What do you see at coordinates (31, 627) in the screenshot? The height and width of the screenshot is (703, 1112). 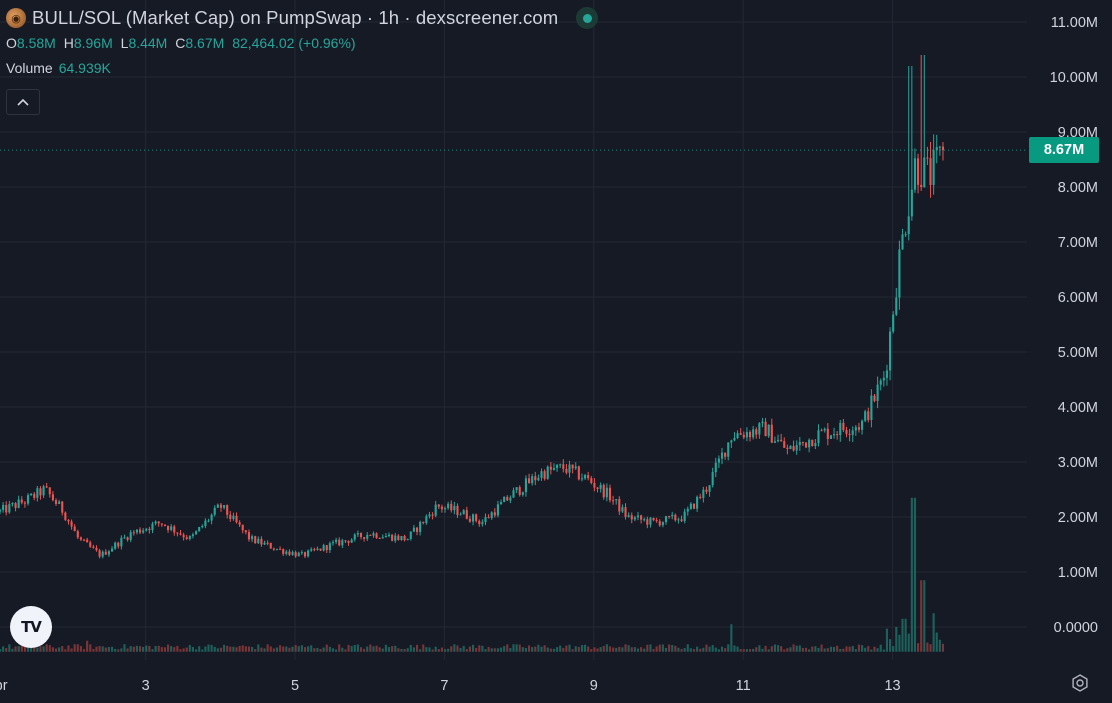 I see `tradingview-logo-icon: TV` at bounding box center [31, 627].